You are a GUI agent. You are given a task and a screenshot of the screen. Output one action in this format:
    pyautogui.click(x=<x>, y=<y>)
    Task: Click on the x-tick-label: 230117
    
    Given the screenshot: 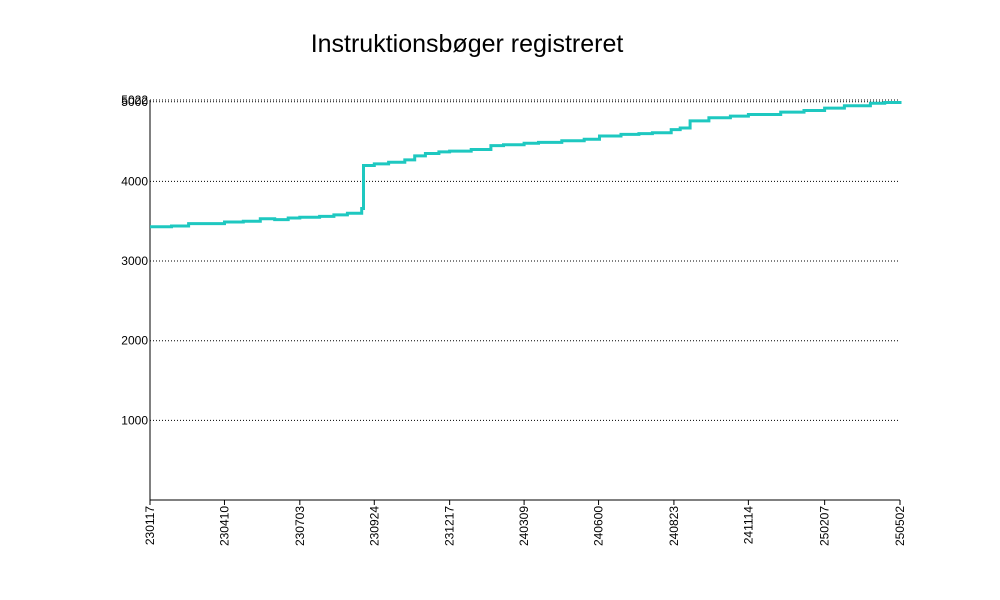 What is the action you would take?
    pyautogui.click(x=150, y=525)
    